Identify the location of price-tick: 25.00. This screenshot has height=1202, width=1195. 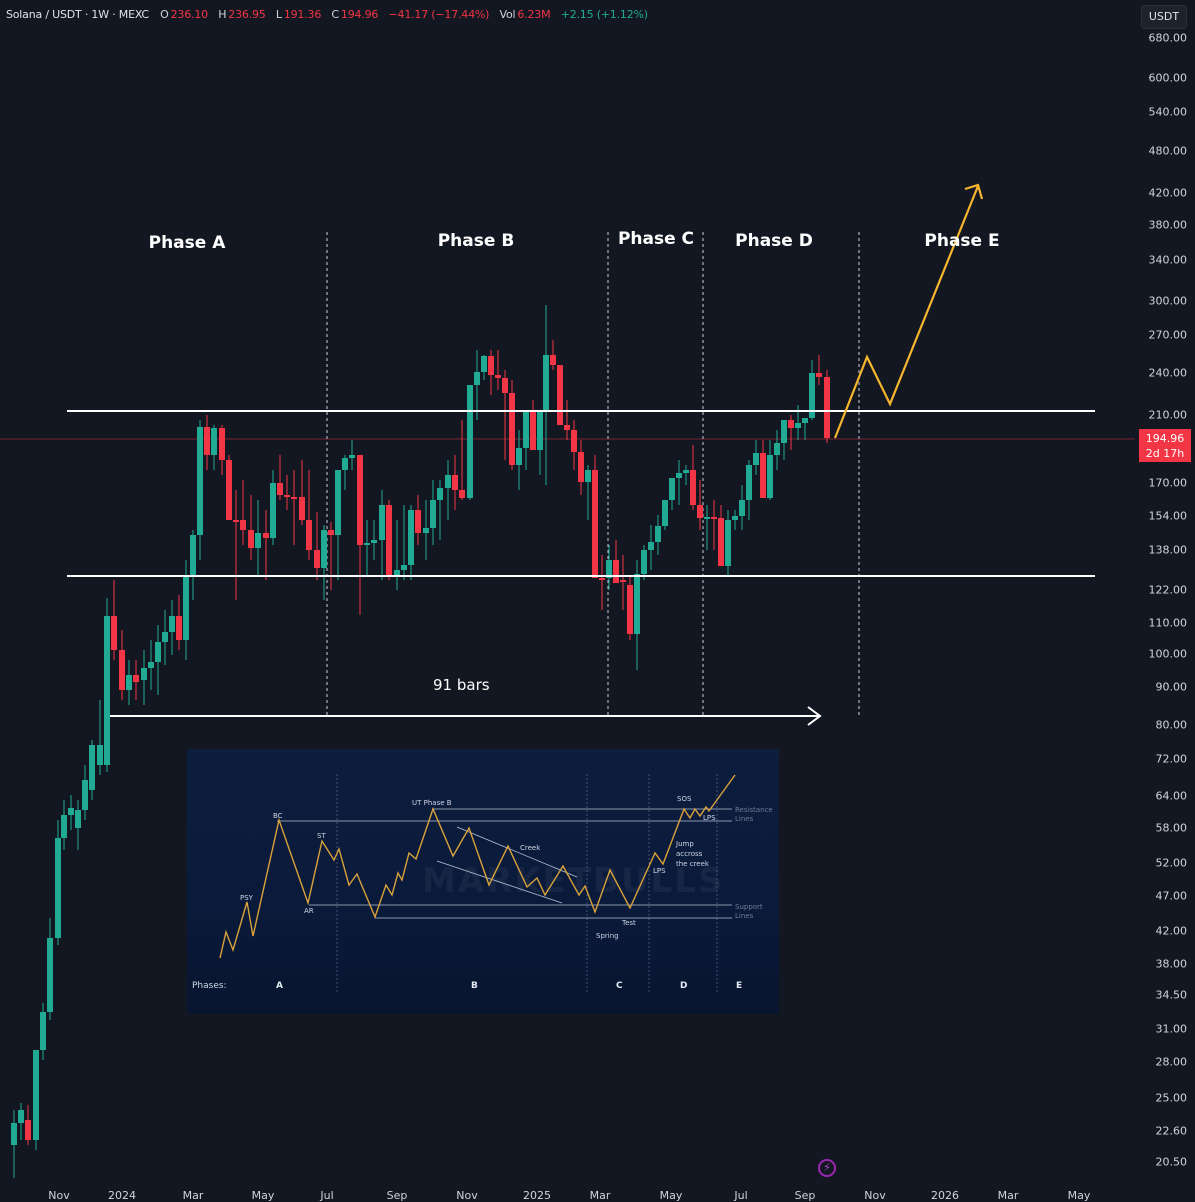
(1171, 1098).